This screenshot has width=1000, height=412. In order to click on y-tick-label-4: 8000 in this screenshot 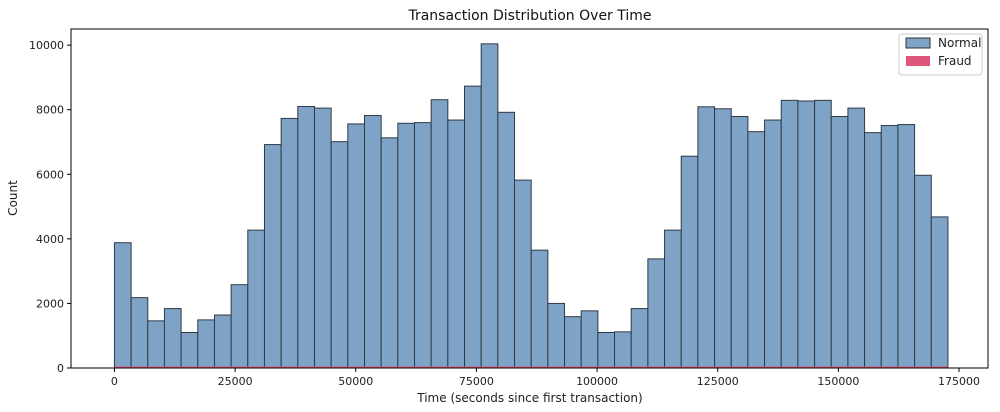, I will do `click(50, 110)`.